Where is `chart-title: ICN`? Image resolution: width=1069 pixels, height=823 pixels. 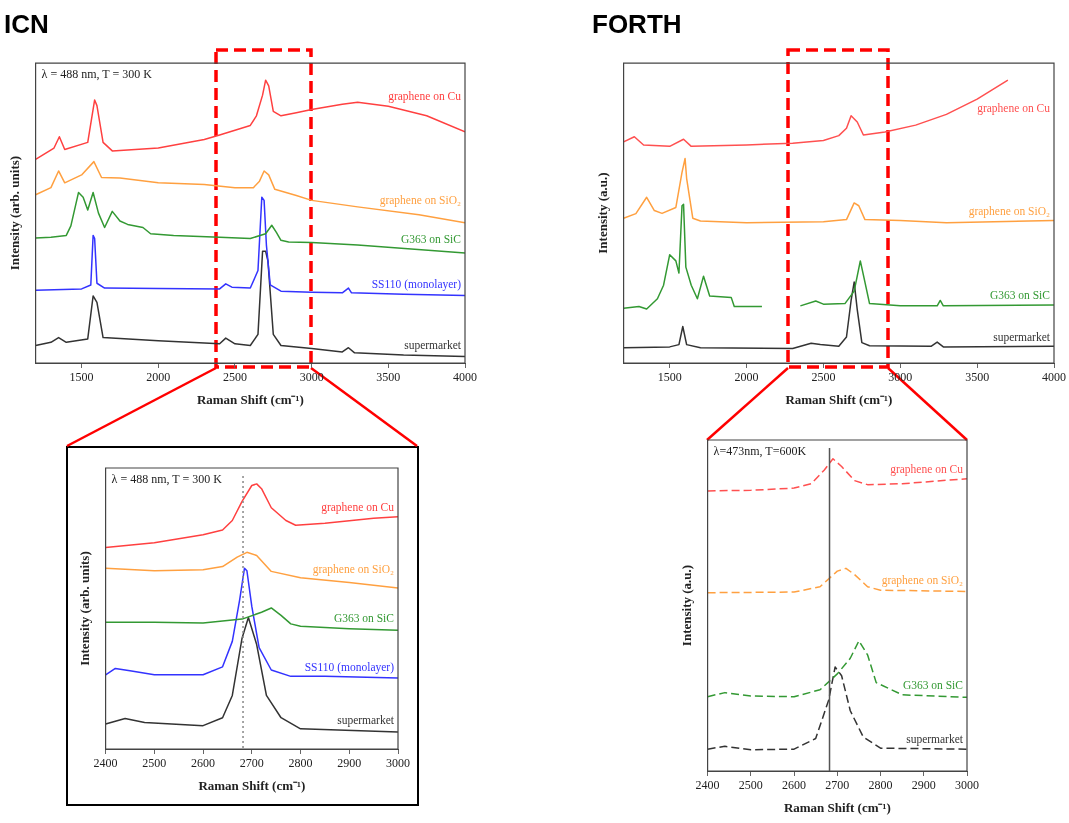 chart-title: ICN is located at coordinates (26, 23).